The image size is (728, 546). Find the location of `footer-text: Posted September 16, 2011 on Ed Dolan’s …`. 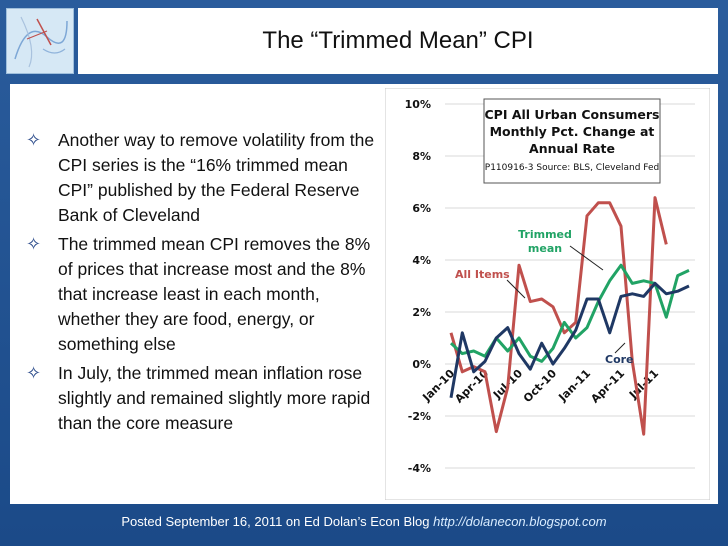

footer-text: Posted September 16, 2011 on Ed Dolan’s … is located at coordinates (275, 521).